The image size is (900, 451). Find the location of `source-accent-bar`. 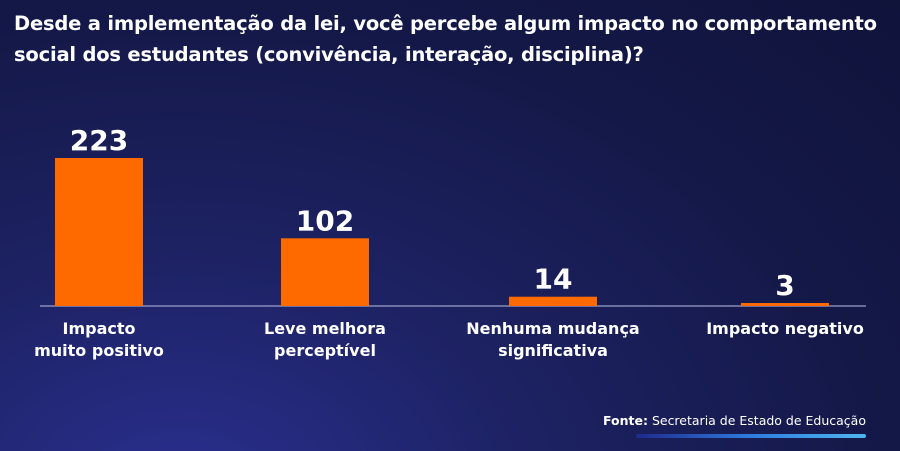

source-accent-bar is located at coordinates (751, 436).